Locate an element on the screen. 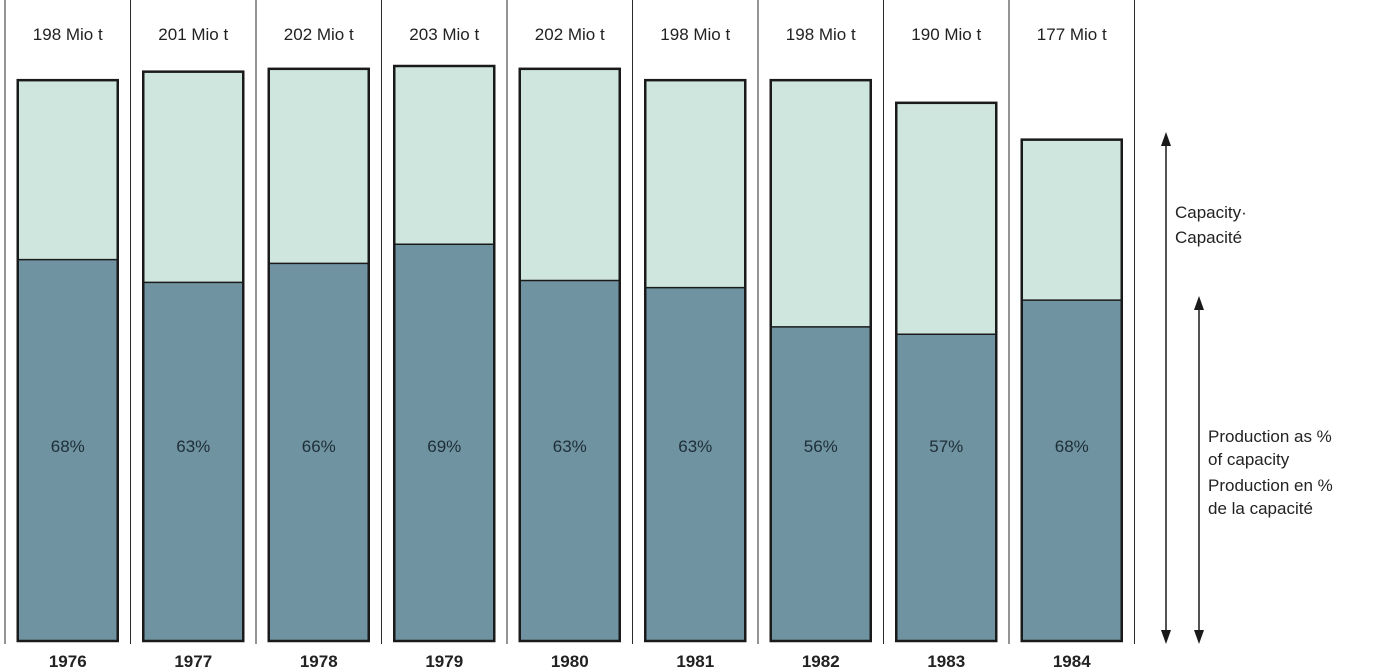 Image resolution: width=1390 pixels, height=671 pixels. bar-outline-1978 is located at coordinates (318, 355).